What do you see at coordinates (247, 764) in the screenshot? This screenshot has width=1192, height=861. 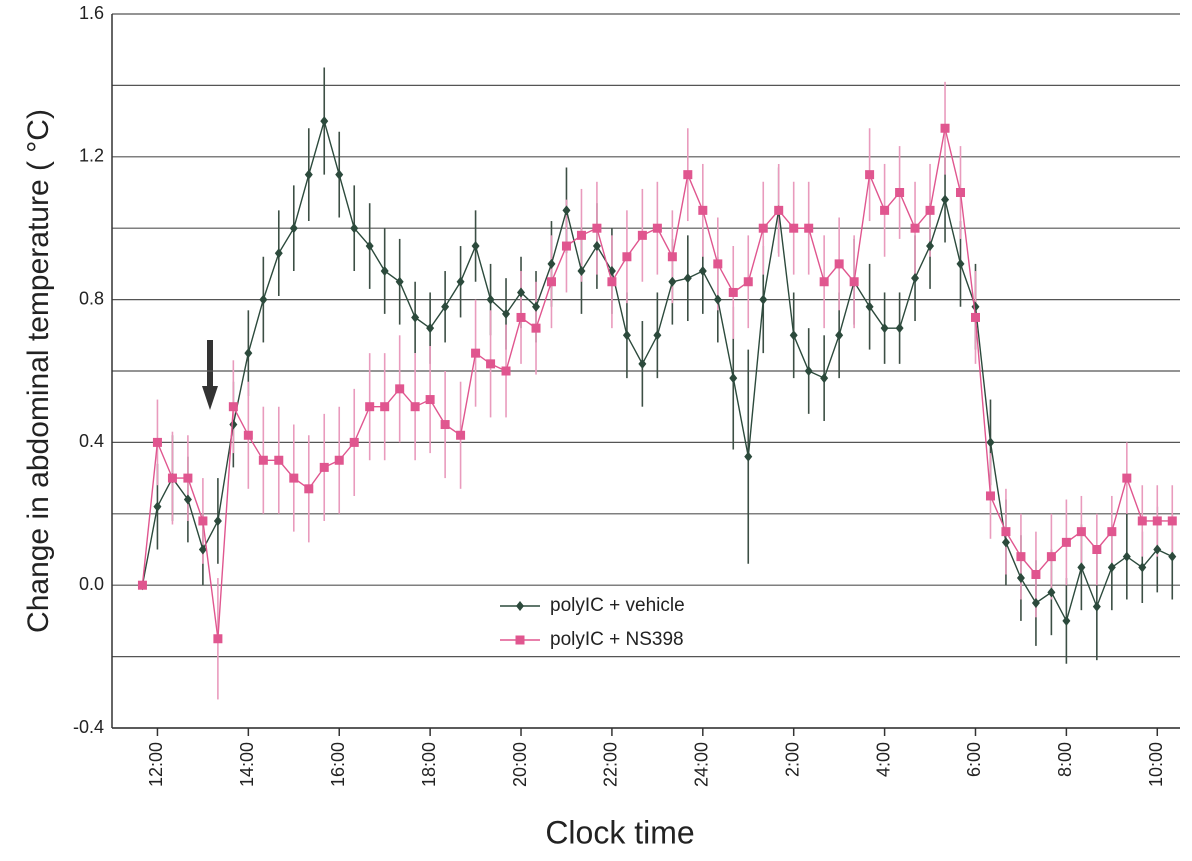 I see `x-tick-label: 14:00` at bounding box center [247, 764].